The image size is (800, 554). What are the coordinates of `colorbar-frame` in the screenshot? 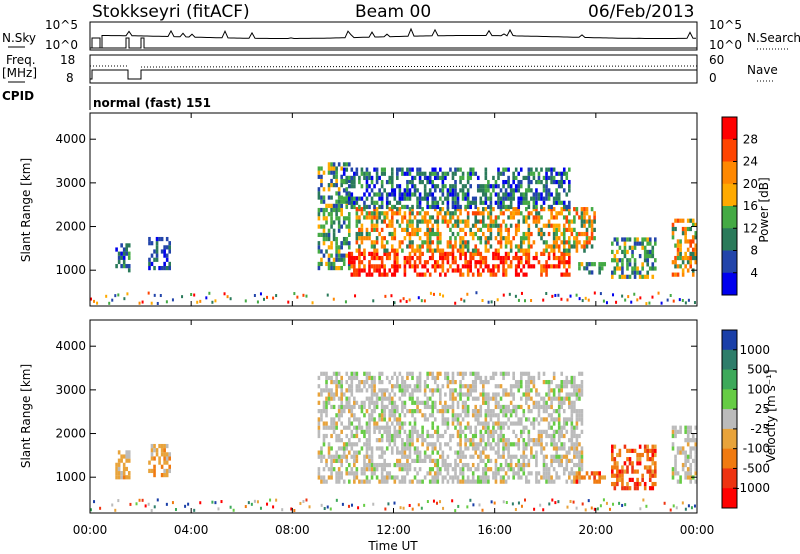 It's located at (729, 419).